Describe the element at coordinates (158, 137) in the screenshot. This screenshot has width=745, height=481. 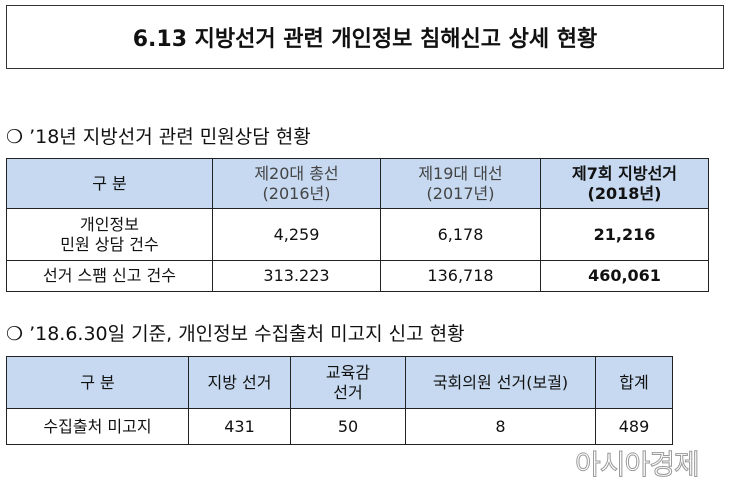
I see `section1-heading: ❍ ’18년 지방선거 관련 민원상담 현황` at that location.